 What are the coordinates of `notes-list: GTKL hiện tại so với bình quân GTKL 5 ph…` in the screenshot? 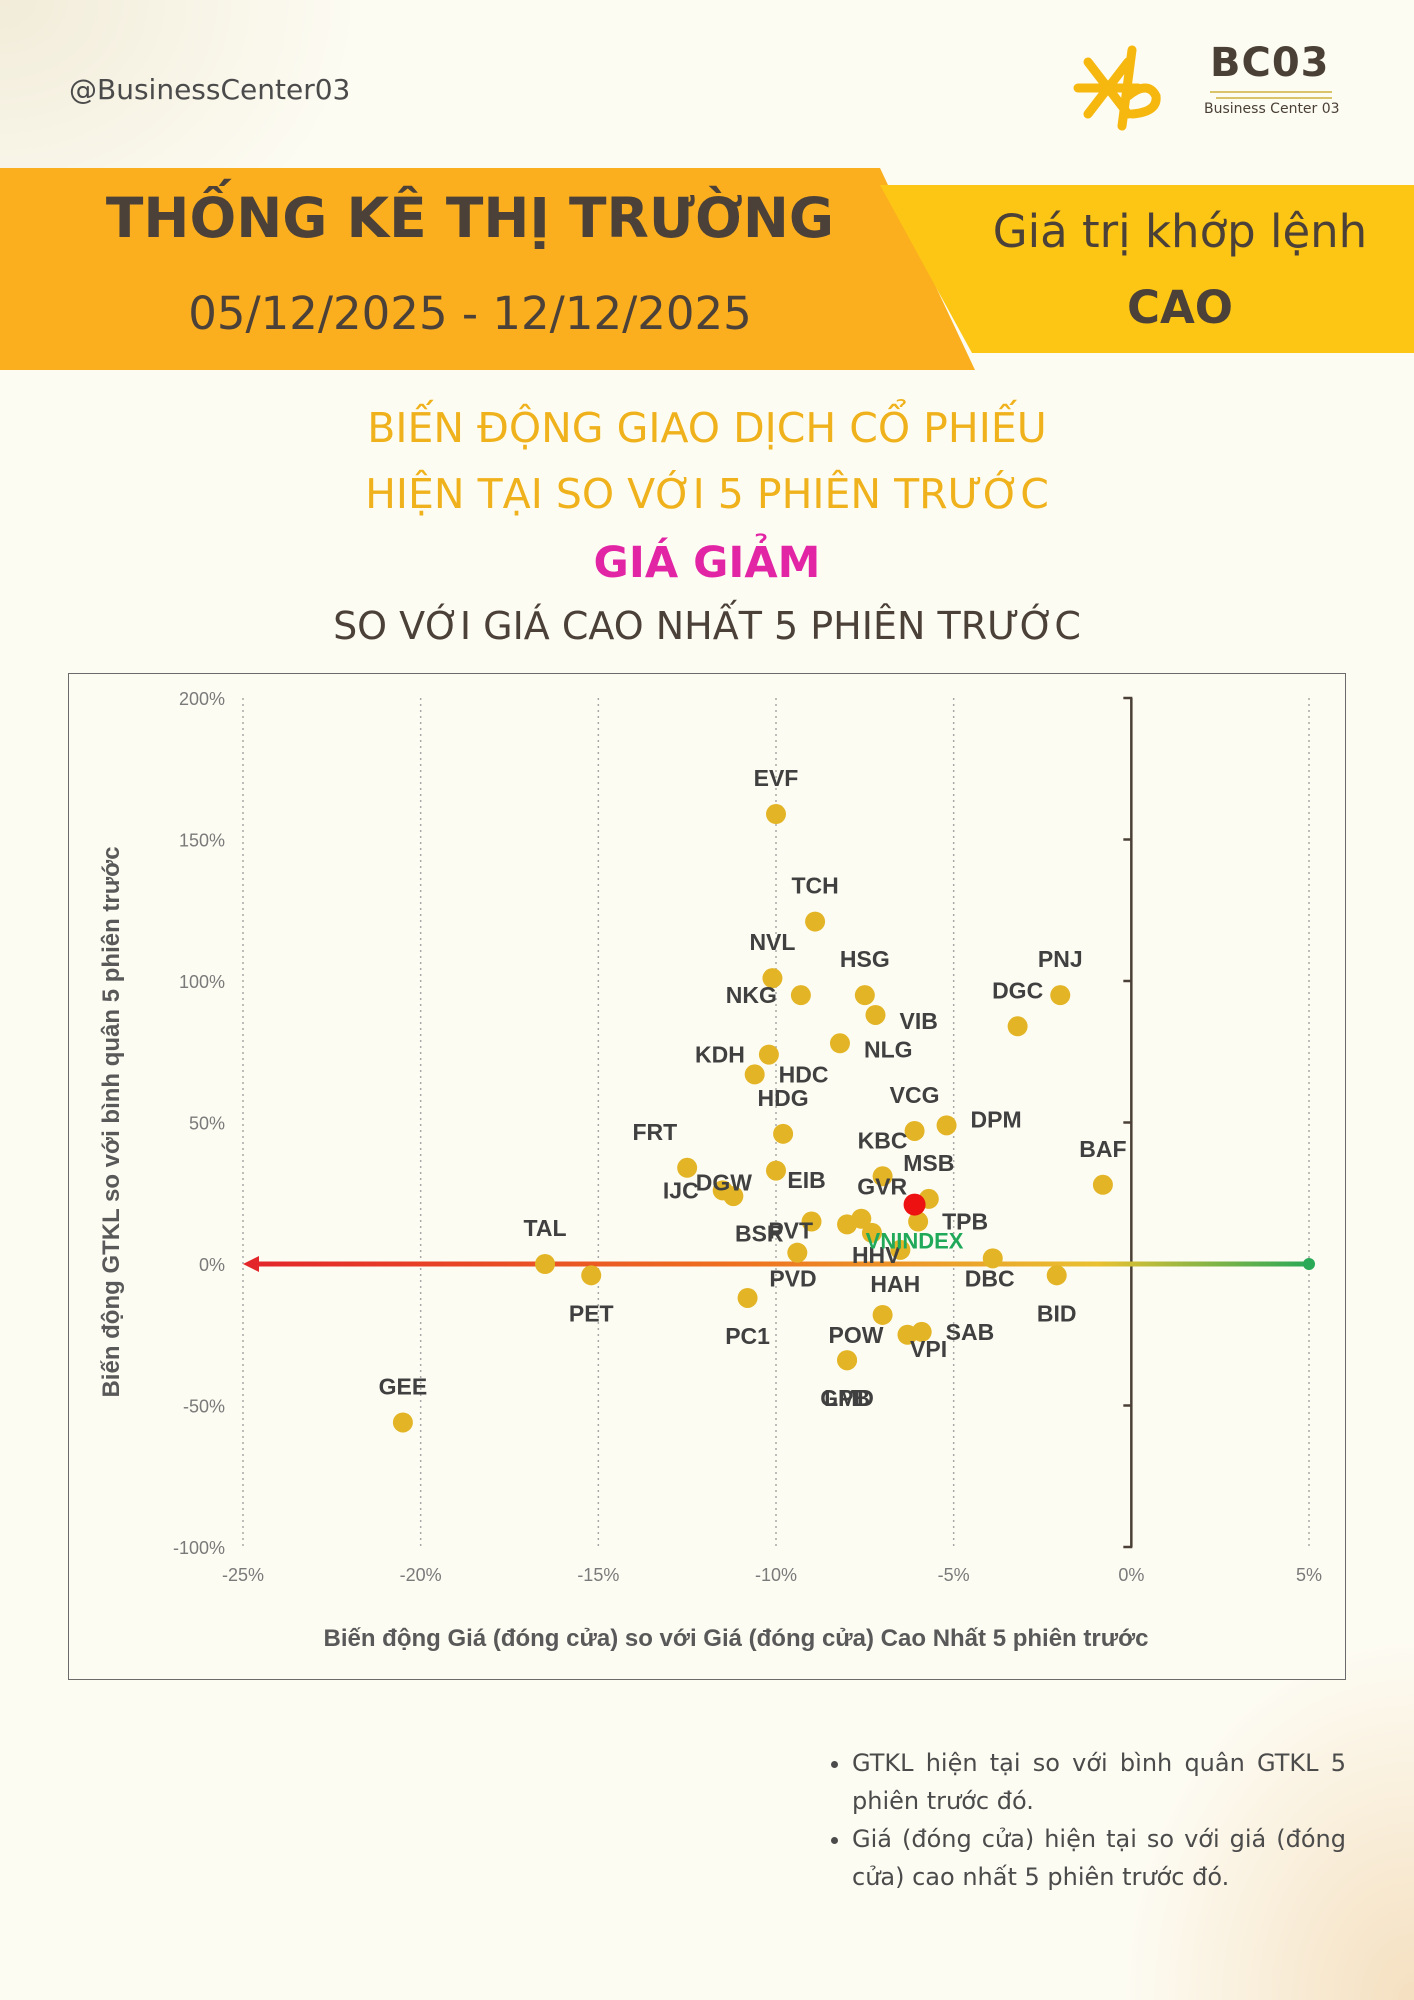 It's located at (1084, 1820).